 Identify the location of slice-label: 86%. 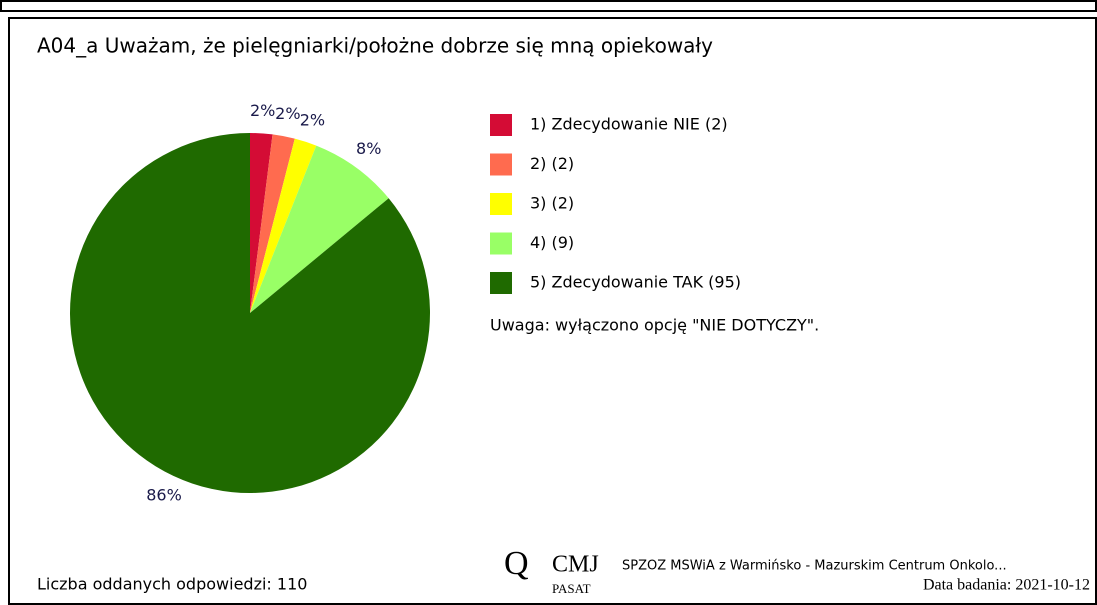
(164, 494).